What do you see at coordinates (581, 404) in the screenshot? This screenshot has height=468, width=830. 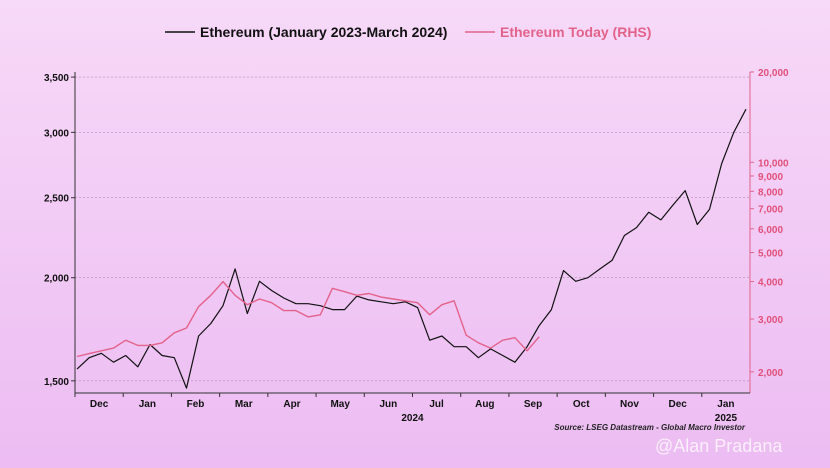 I see `x-tick-label: Oct` at bounding box center [581, 404].